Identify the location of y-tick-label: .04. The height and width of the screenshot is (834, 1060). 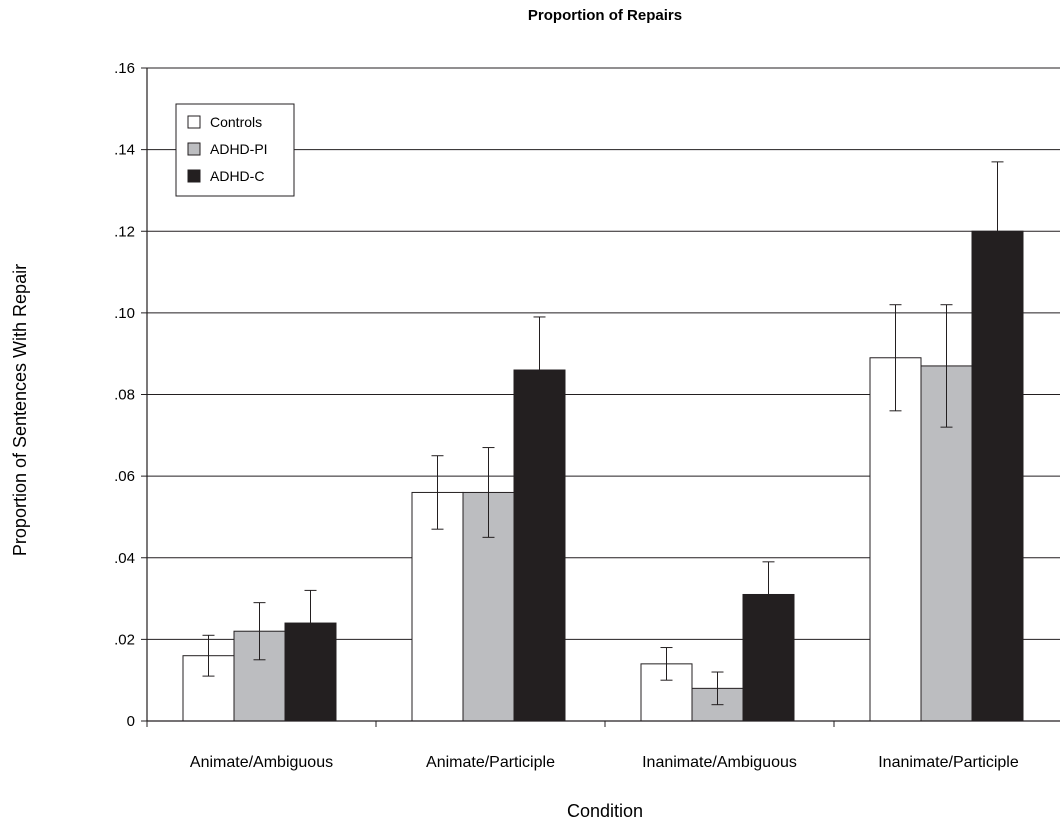
(124, 558).